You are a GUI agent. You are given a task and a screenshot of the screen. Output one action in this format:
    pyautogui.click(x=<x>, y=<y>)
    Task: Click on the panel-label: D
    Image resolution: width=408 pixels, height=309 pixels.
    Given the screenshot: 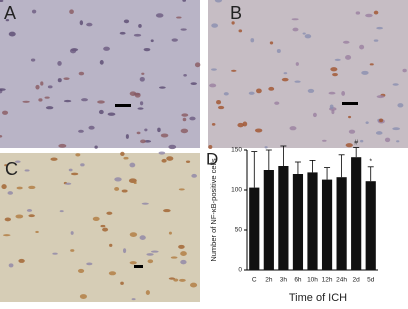 What is the action you would take?
    pyautogui.click(x=212, y=158)
    